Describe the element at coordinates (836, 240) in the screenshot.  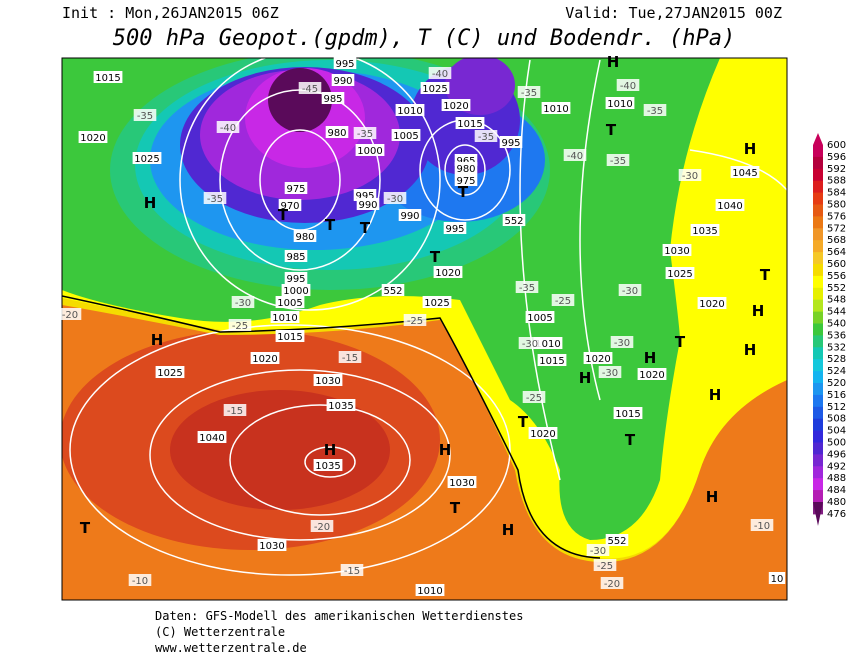
I see `colorbar-label: 568` at that location.